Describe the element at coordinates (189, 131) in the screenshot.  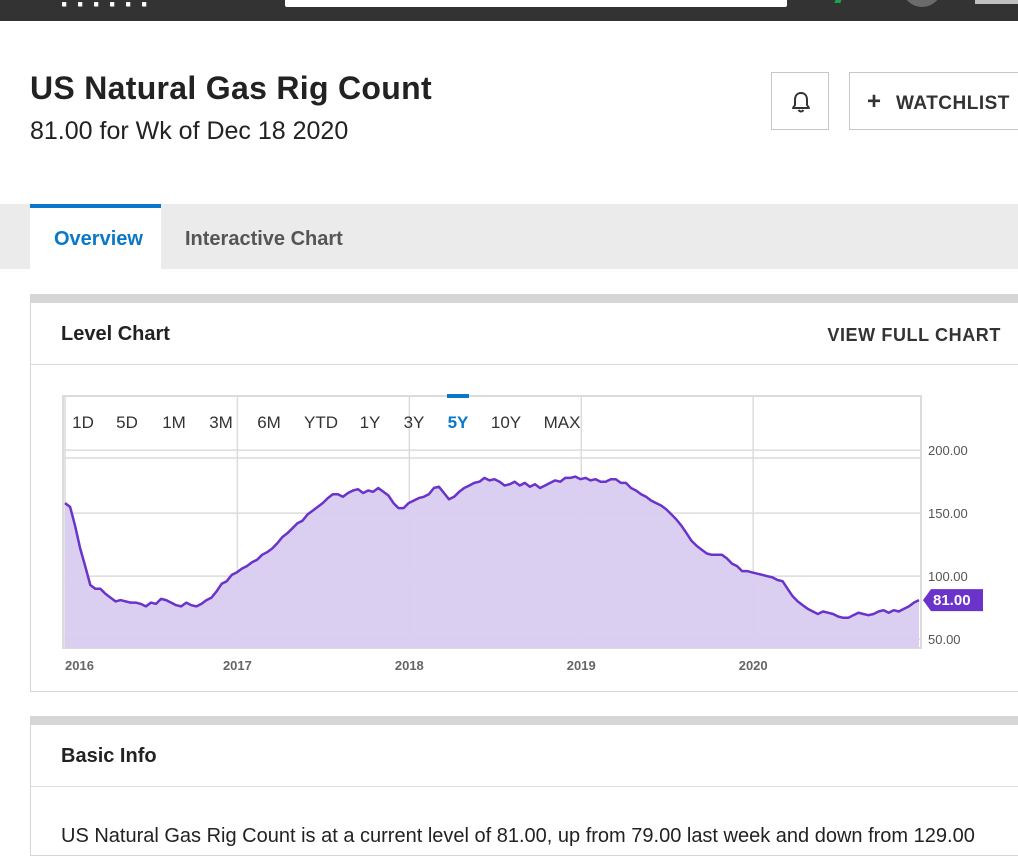
I see `page-subtitle: 81.00 for Wk of Dec 18 2020` at that location.